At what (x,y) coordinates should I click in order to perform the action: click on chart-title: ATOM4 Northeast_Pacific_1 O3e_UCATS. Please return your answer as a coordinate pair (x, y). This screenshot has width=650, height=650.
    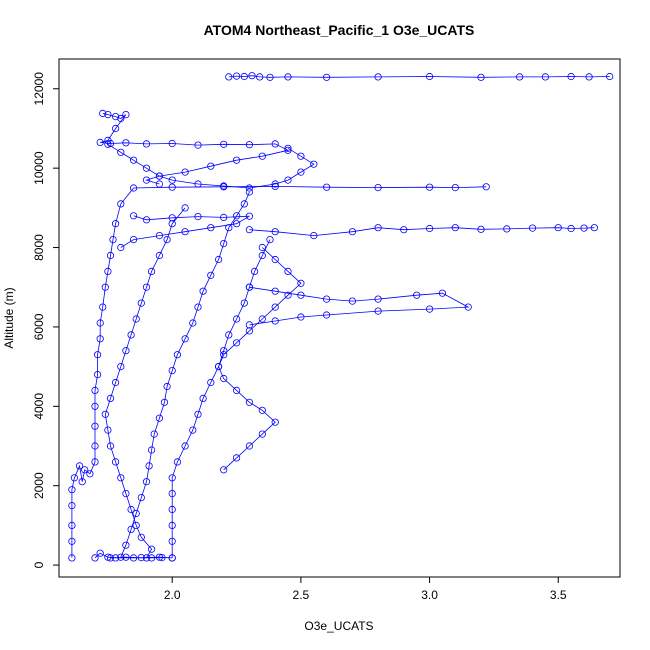
    Looking at the image, I should click on (339, 30).